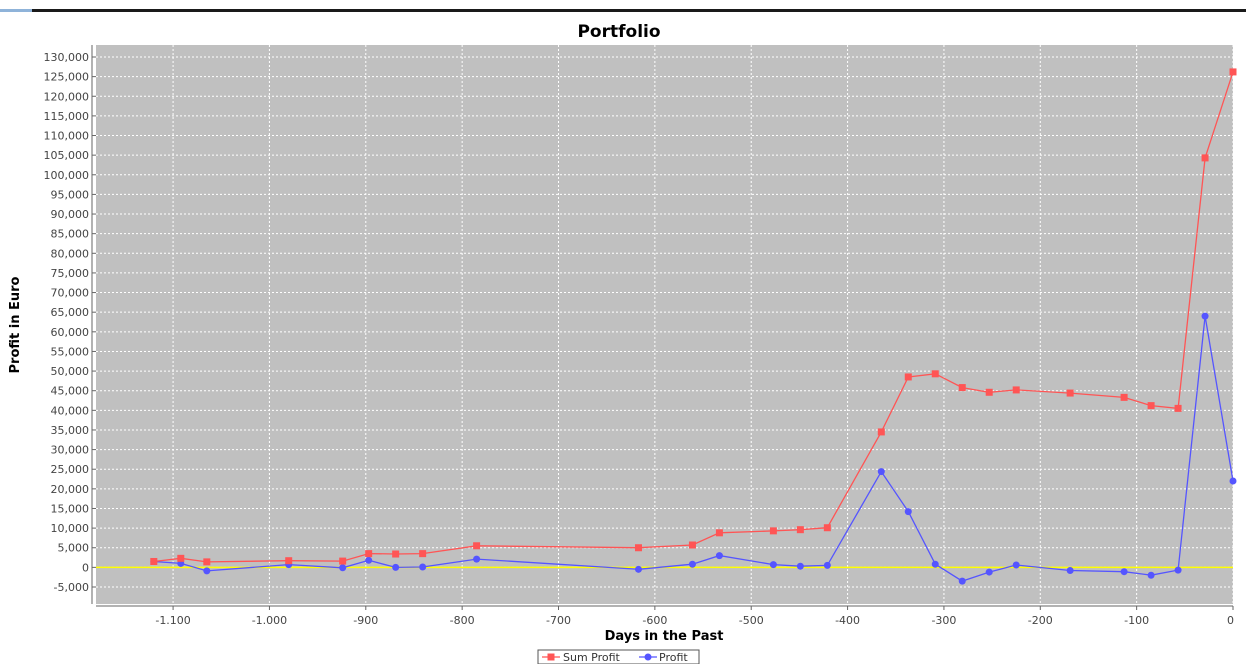  What do you see at coordinates (70, 332) in the screenshot?
I see `y-tick-label: 60,000` at bounding box center [70, 332].